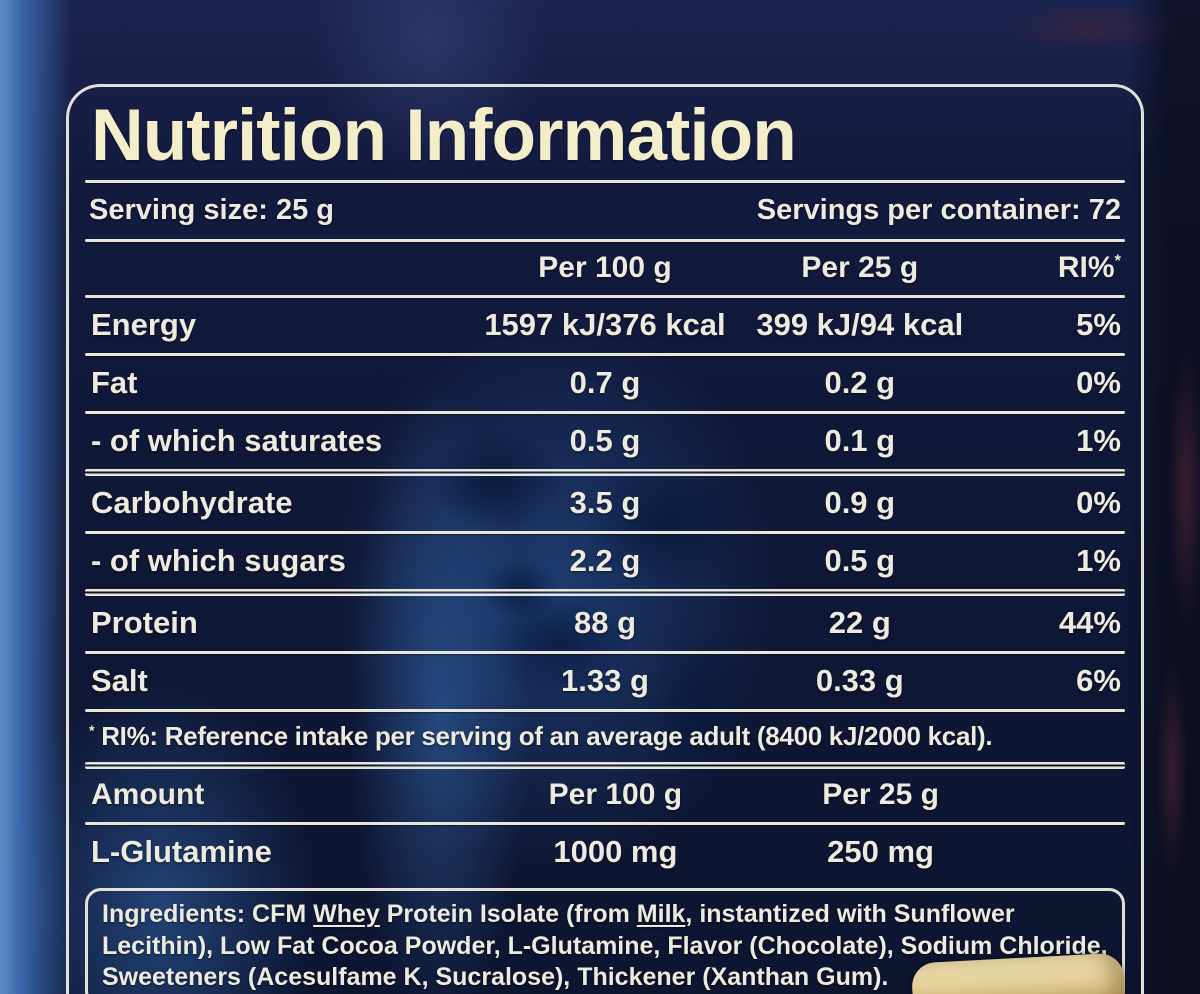  I want to click on nutrient-name: - of which saturates, so click(237, 441).